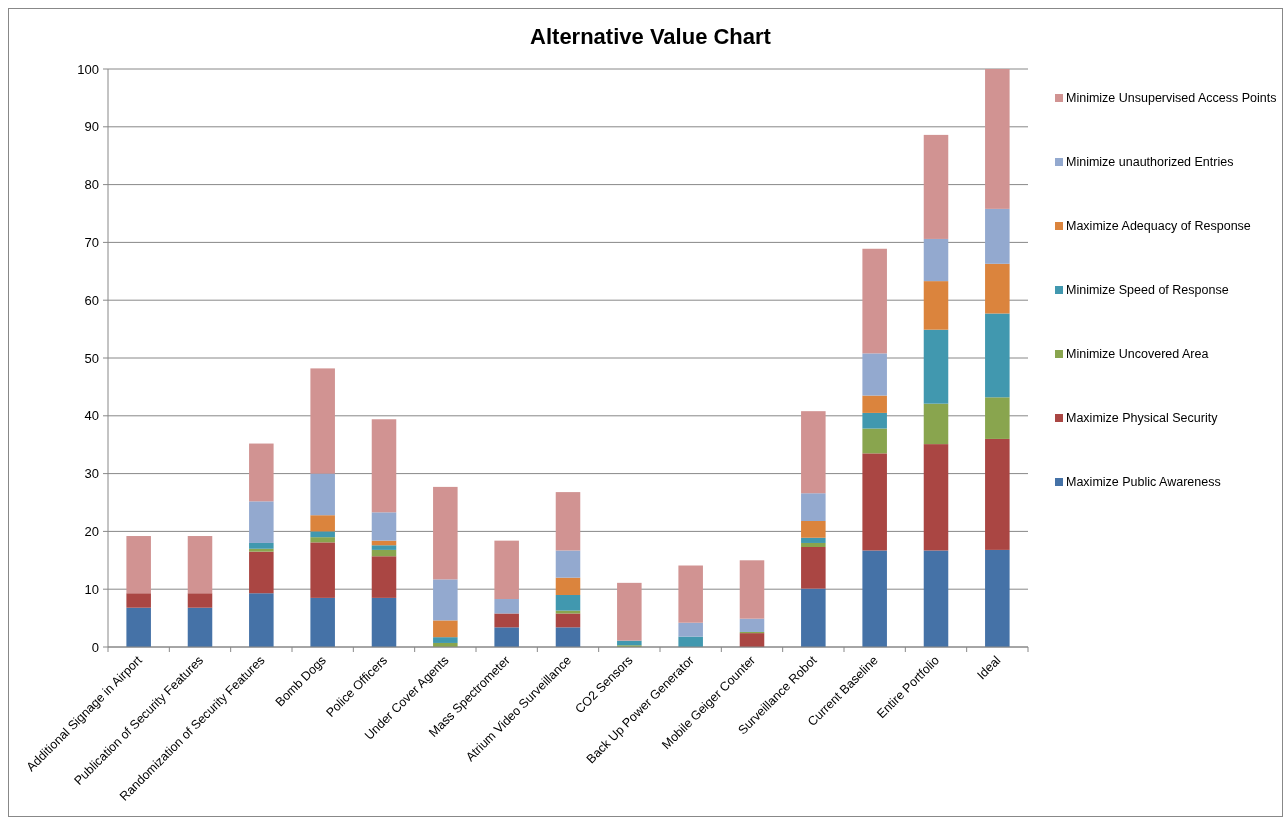  What do you see at coordinates (91, 242) in the screenshot?
I see `y-tick-label: 70` at bounding box center [91, 242].